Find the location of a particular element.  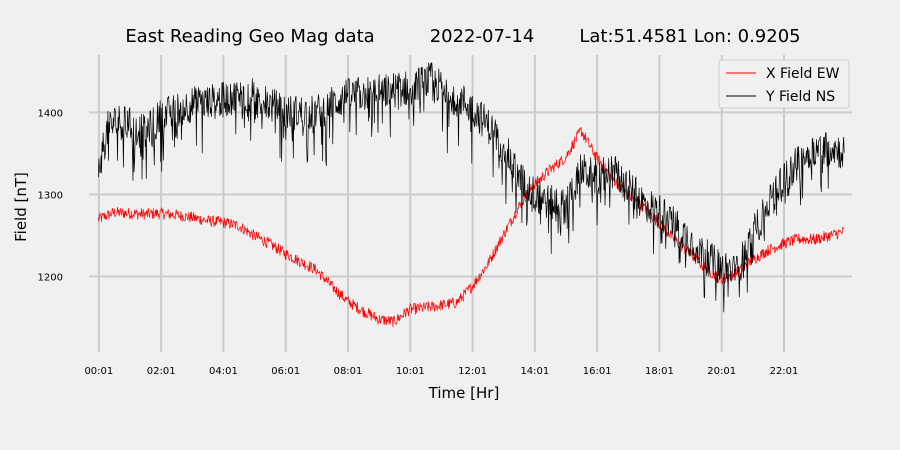

x-tick-label: 02:01 is located at coordinates (161, 371).